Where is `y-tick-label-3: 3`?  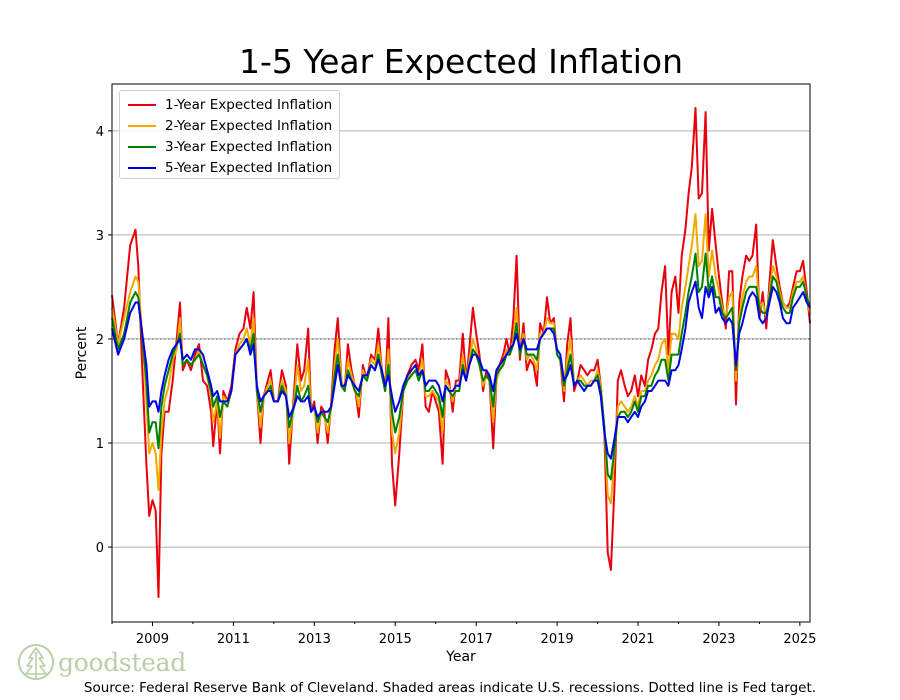
y-tick-label-3: 3 is located at coordinates (100, 236).